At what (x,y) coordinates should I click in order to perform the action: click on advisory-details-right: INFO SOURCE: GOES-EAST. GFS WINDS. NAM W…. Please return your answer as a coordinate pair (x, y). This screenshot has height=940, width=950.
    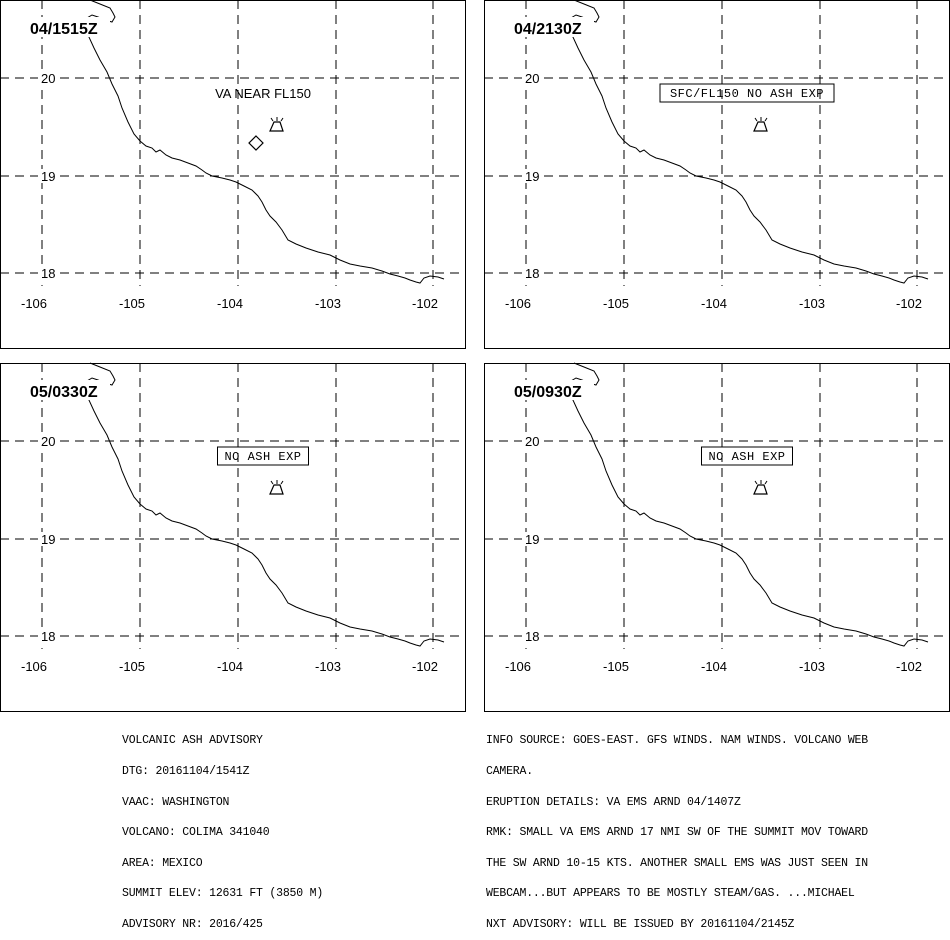
    Looking at the image, I should click on (677, 828).